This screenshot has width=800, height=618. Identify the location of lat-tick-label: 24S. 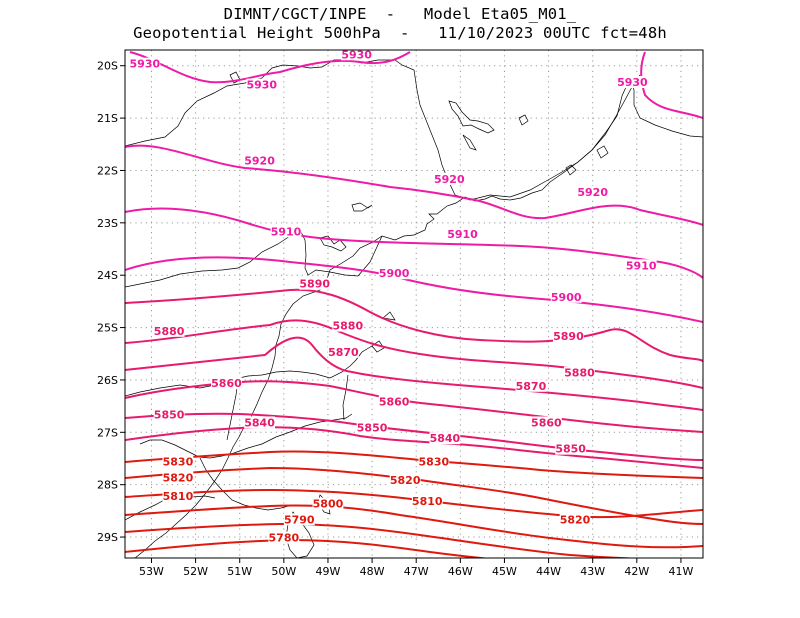
(107, 275).